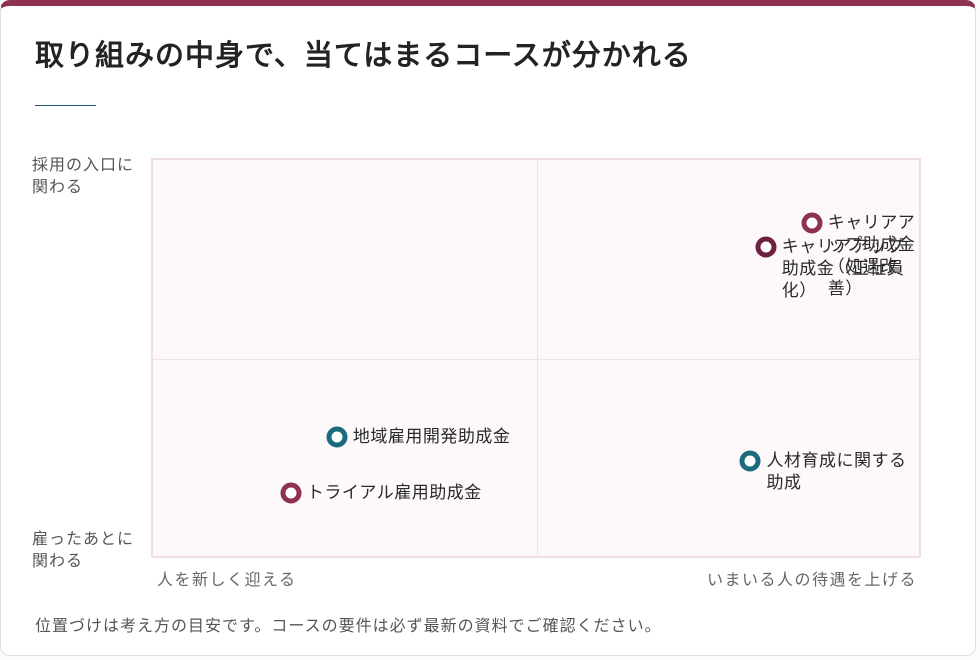 The image size is (980, 660). I want to click on footnote: 位置づけは考え方の目安です。コースの要件は必ず最新の資料でご確認ください。, so click(348, 625).